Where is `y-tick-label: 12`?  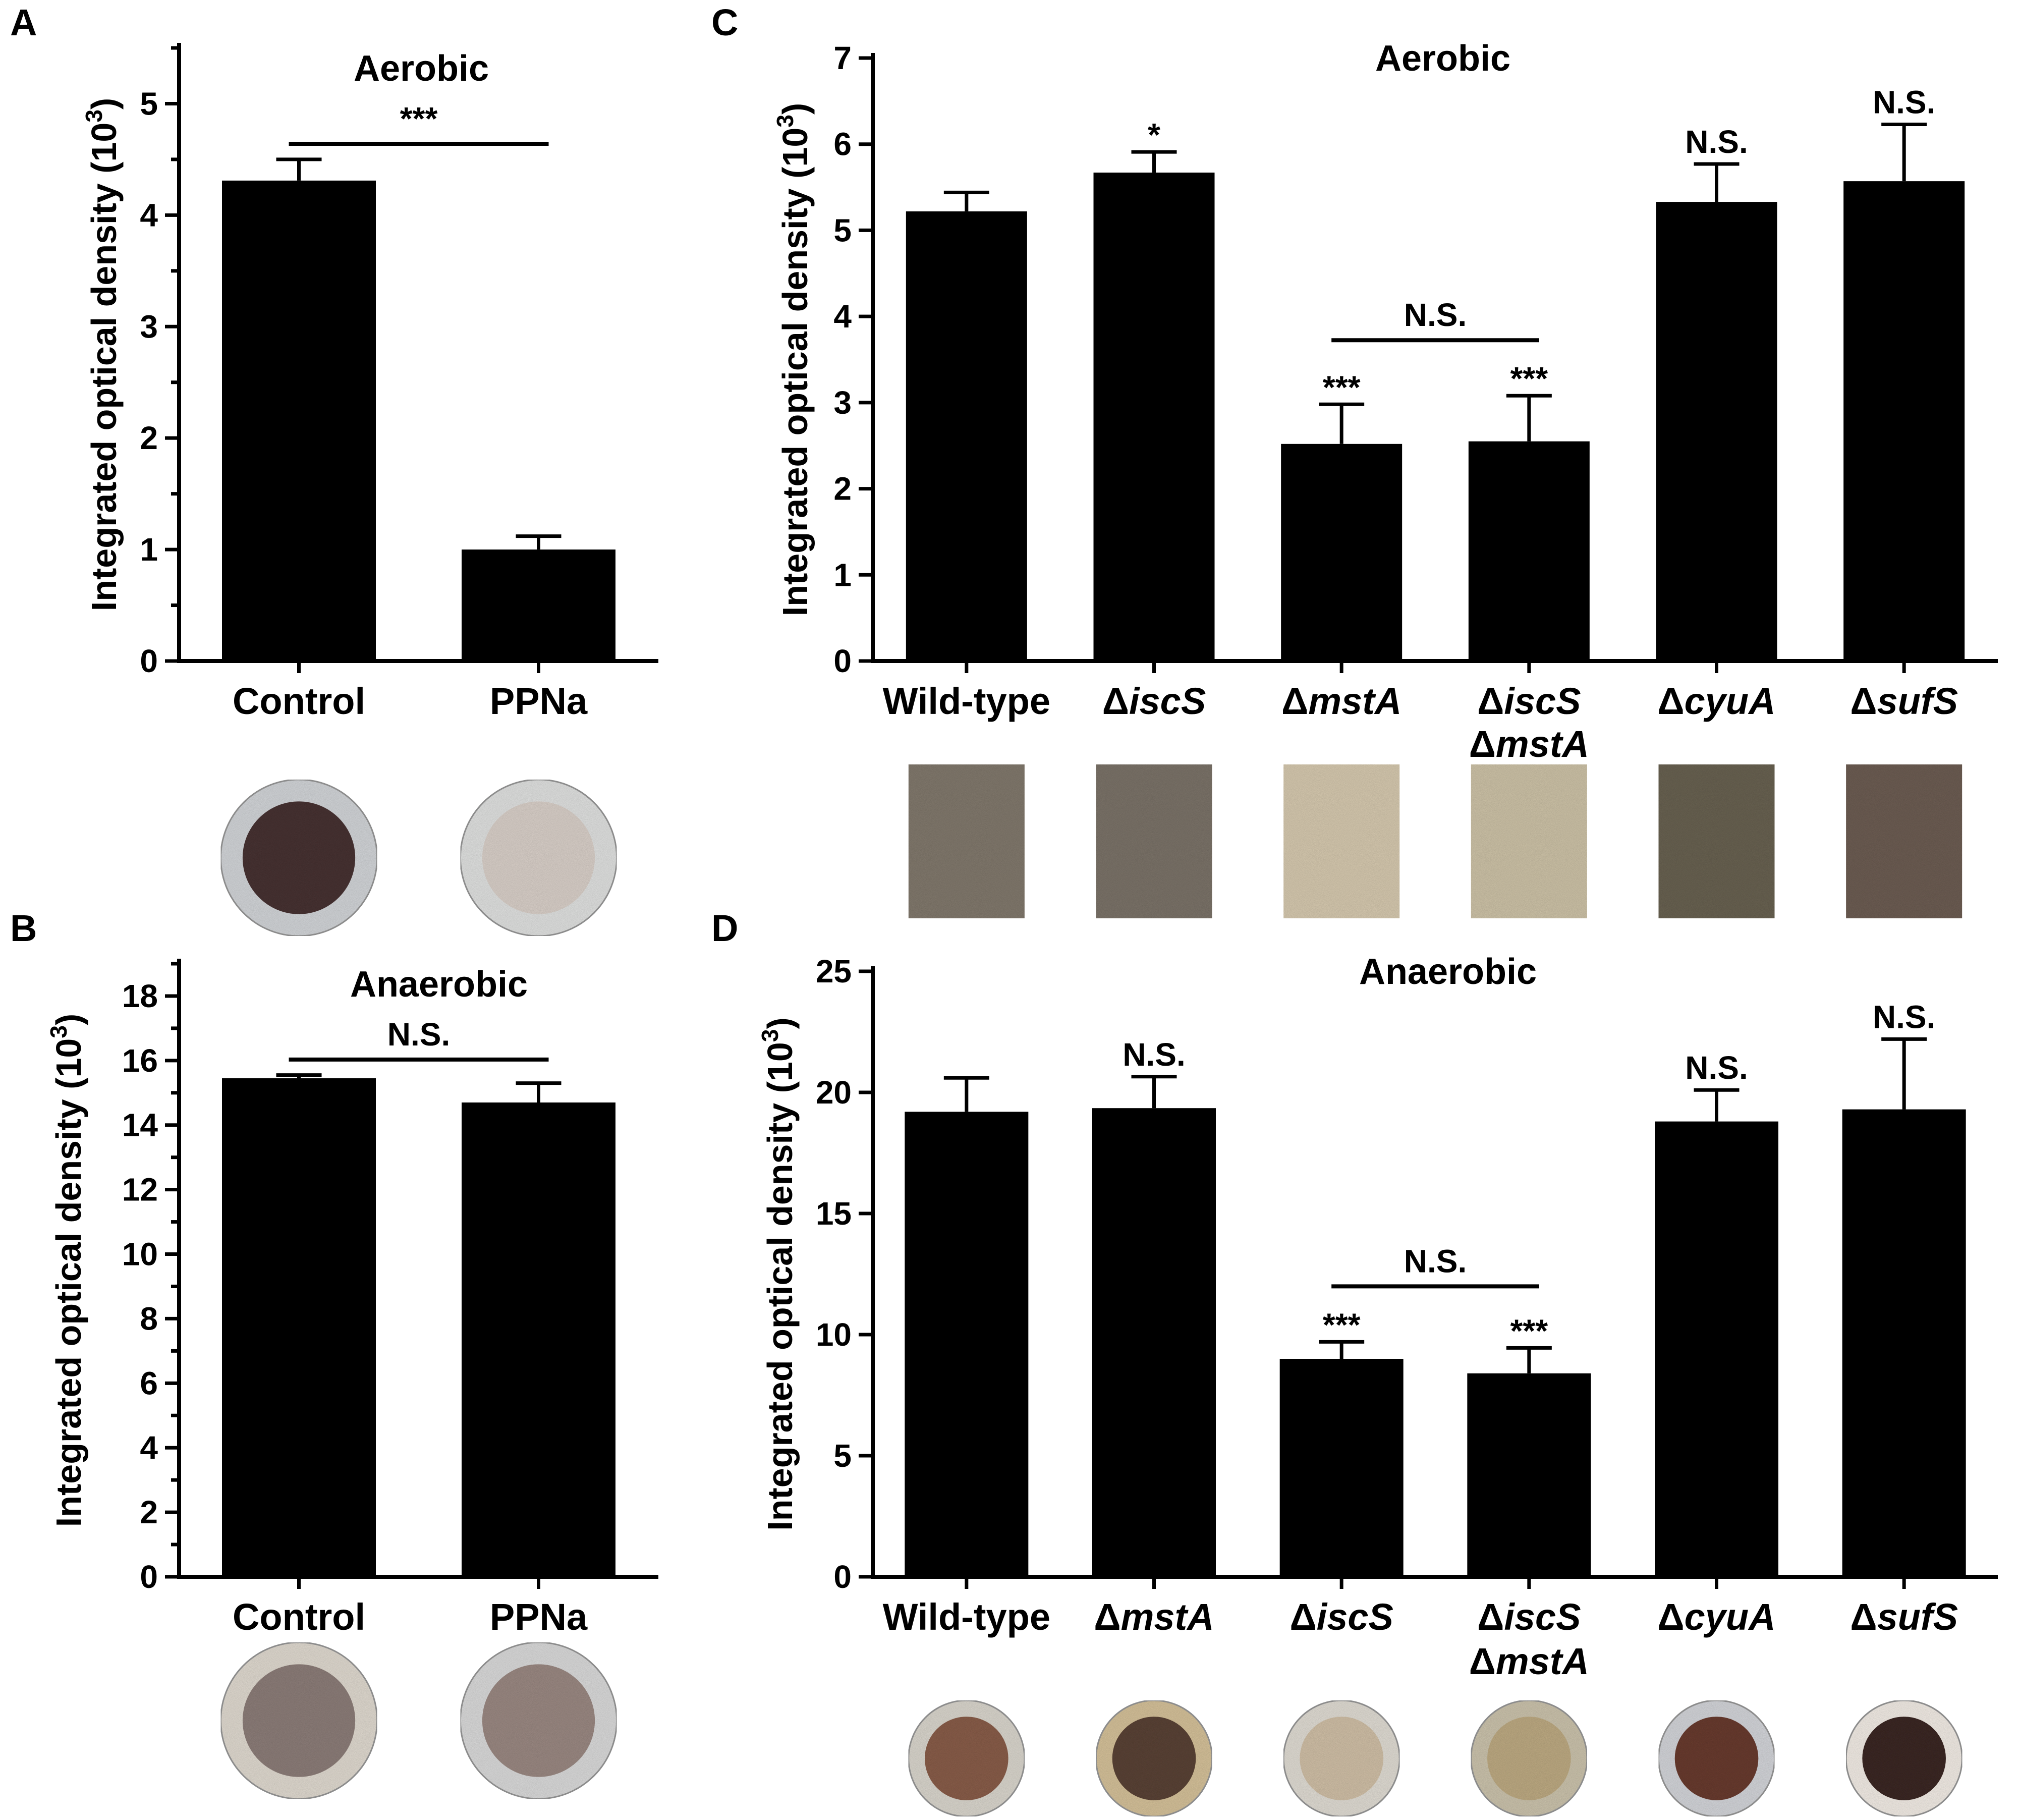
y-tick-label: 12 is located at coordinates (140, 1190).